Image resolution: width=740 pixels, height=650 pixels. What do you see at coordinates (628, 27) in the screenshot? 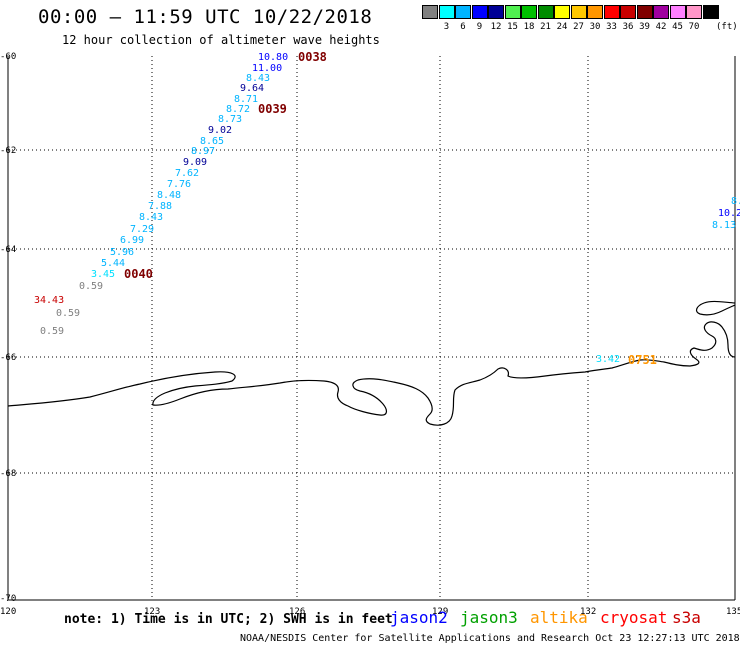
I see `color-scale-label: 36` at bounding box center [628, 27].